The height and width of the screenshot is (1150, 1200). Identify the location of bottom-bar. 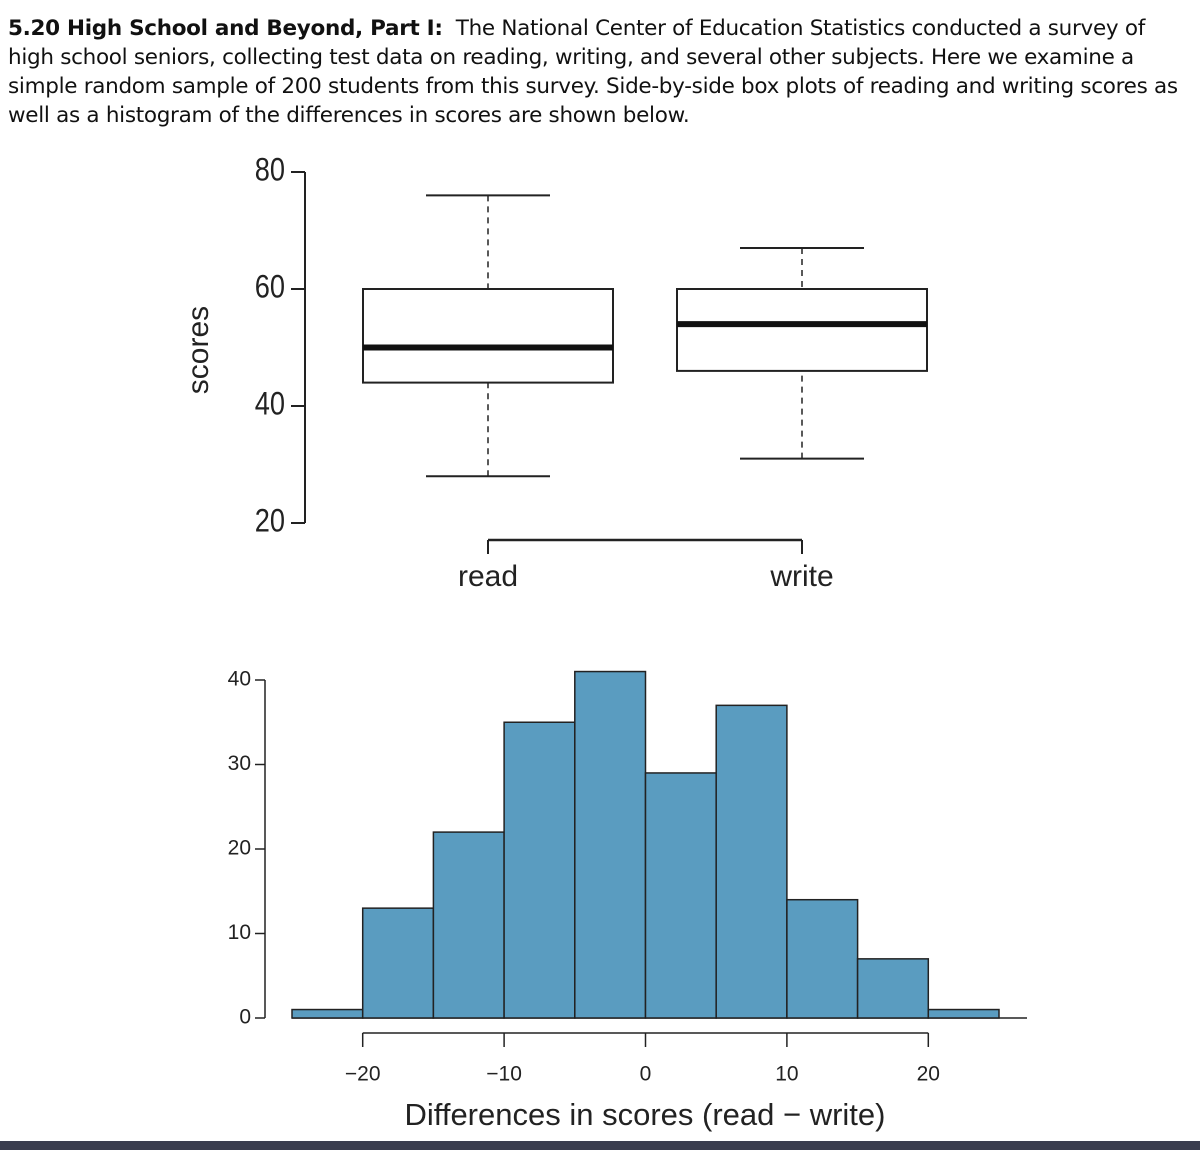
(600, 1145).